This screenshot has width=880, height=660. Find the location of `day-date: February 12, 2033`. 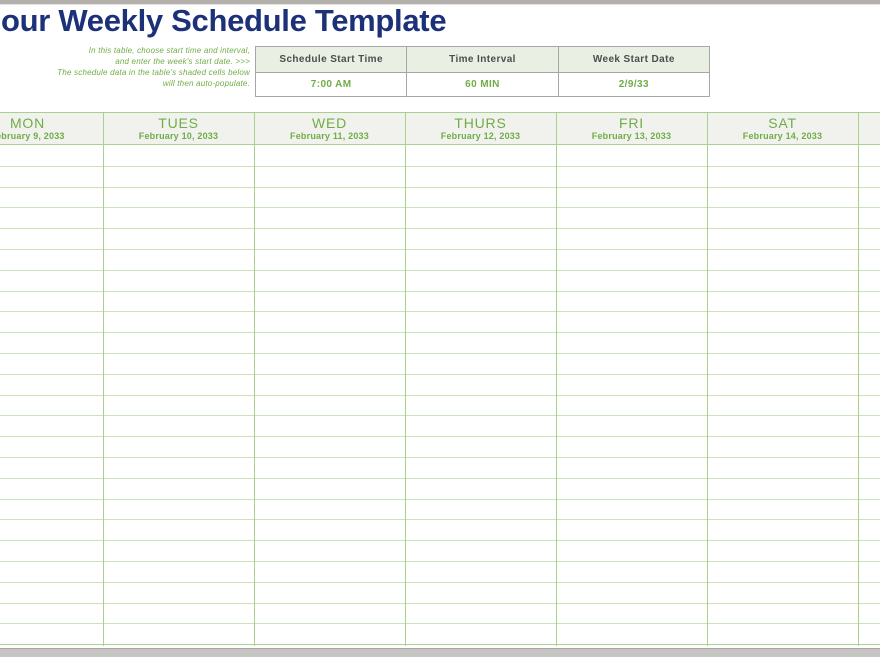

day-date: February 12, 2033 is located at coordinates (480, 136).